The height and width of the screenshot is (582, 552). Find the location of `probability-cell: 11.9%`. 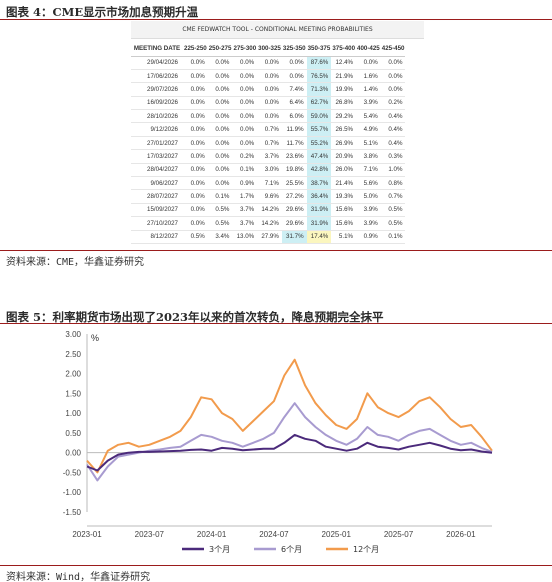

probability-cell: 11.9% is located at coordinates (294, 129).